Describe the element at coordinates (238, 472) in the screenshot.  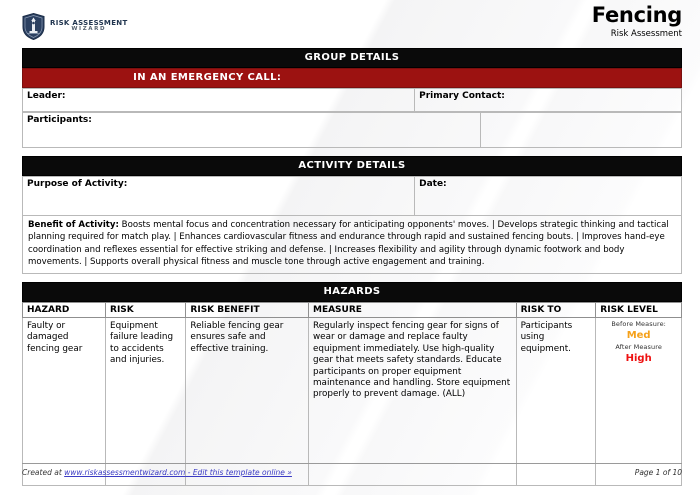
I see `footer-edit-link: - Edit this template online »` at that location.